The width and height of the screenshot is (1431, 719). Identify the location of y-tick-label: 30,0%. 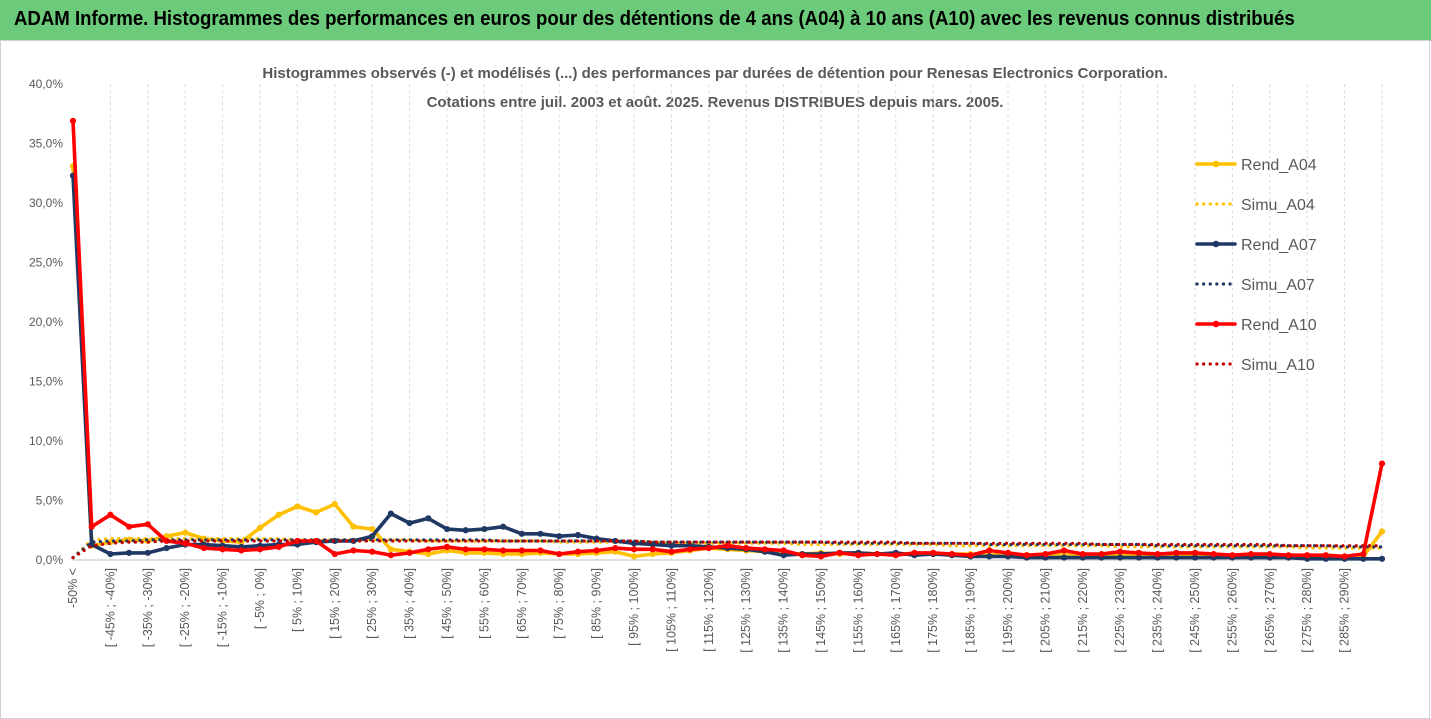
(46, 203).